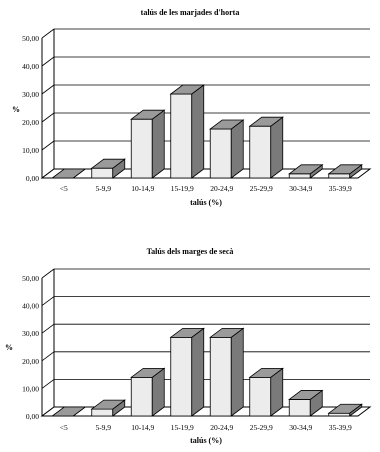 Image resolution: width=380 pixels, height=452 pixels. I want to click on chart-title: talús de les marjades d'horta, so click(190, 12).